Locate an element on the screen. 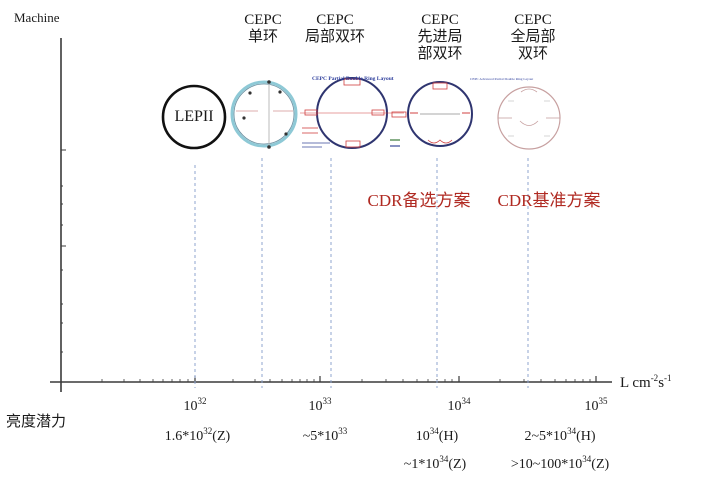  value-exp: 33 is located at coordinates (343, 431).